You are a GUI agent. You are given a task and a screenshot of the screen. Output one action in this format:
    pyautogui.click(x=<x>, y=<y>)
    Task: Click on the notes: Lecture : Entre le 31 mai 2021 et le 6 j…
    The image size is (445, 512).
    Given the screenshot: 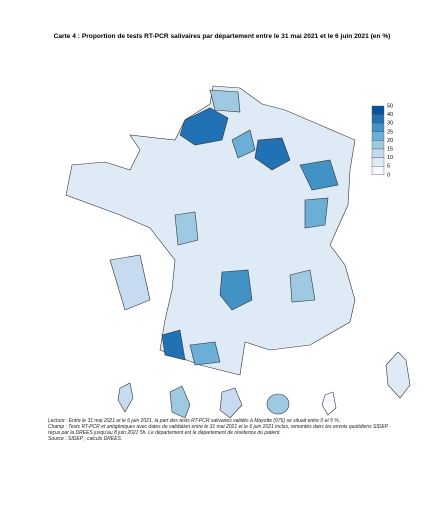 What is the action you would take?
    pyautogui.click(x=223, y=430)
    